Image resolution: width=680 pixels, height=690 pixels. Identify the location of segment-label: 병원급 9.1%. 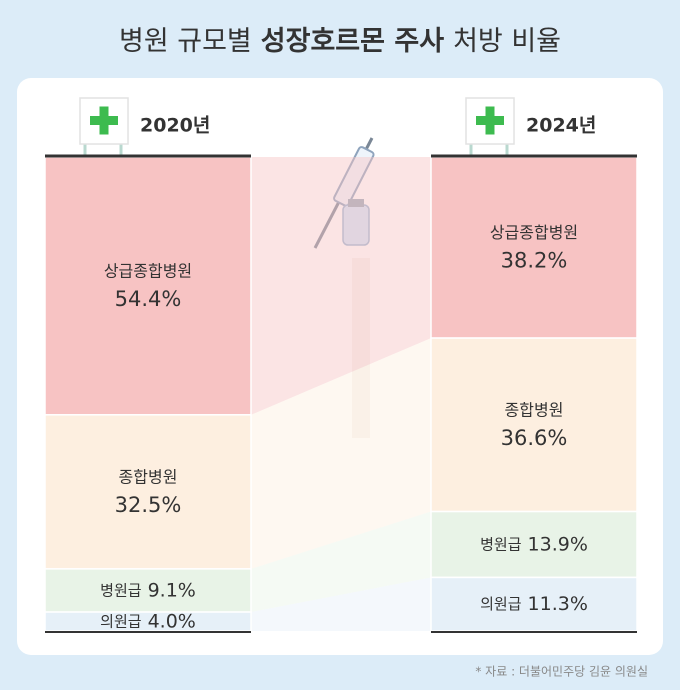
(148, 590).